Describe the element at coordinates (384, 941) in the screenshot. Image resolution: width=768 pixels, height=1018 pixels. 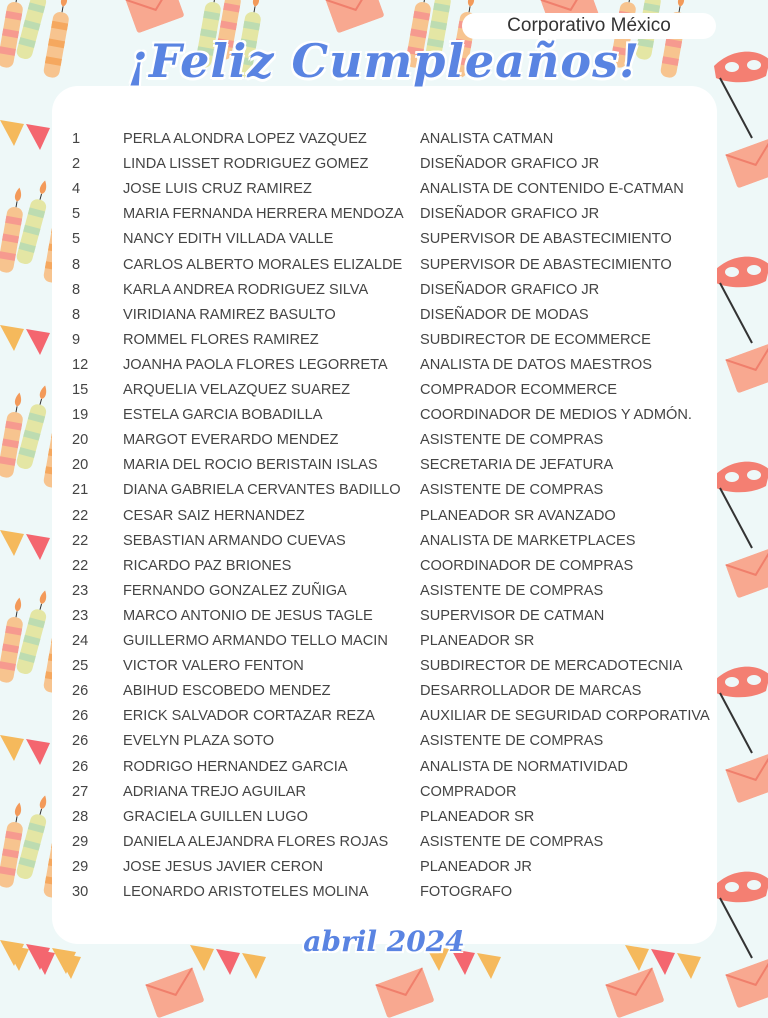
I see `month-label: abril 2024` at that location.